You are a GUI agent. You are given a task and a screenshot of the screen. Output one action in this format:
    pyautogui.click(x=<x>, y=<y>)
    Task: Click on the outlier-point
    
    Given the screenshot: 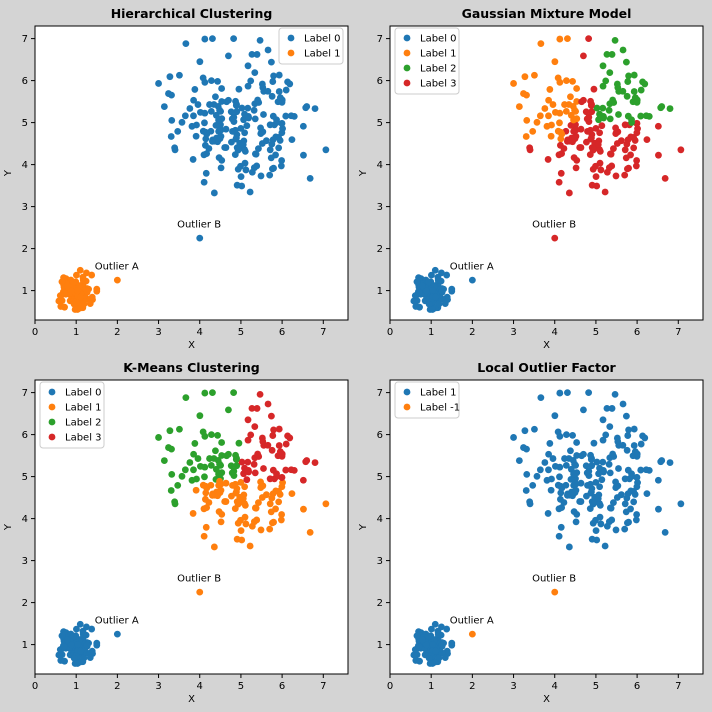 What is the action you would take?
    pyautogui.click(x=200, y=592)
    